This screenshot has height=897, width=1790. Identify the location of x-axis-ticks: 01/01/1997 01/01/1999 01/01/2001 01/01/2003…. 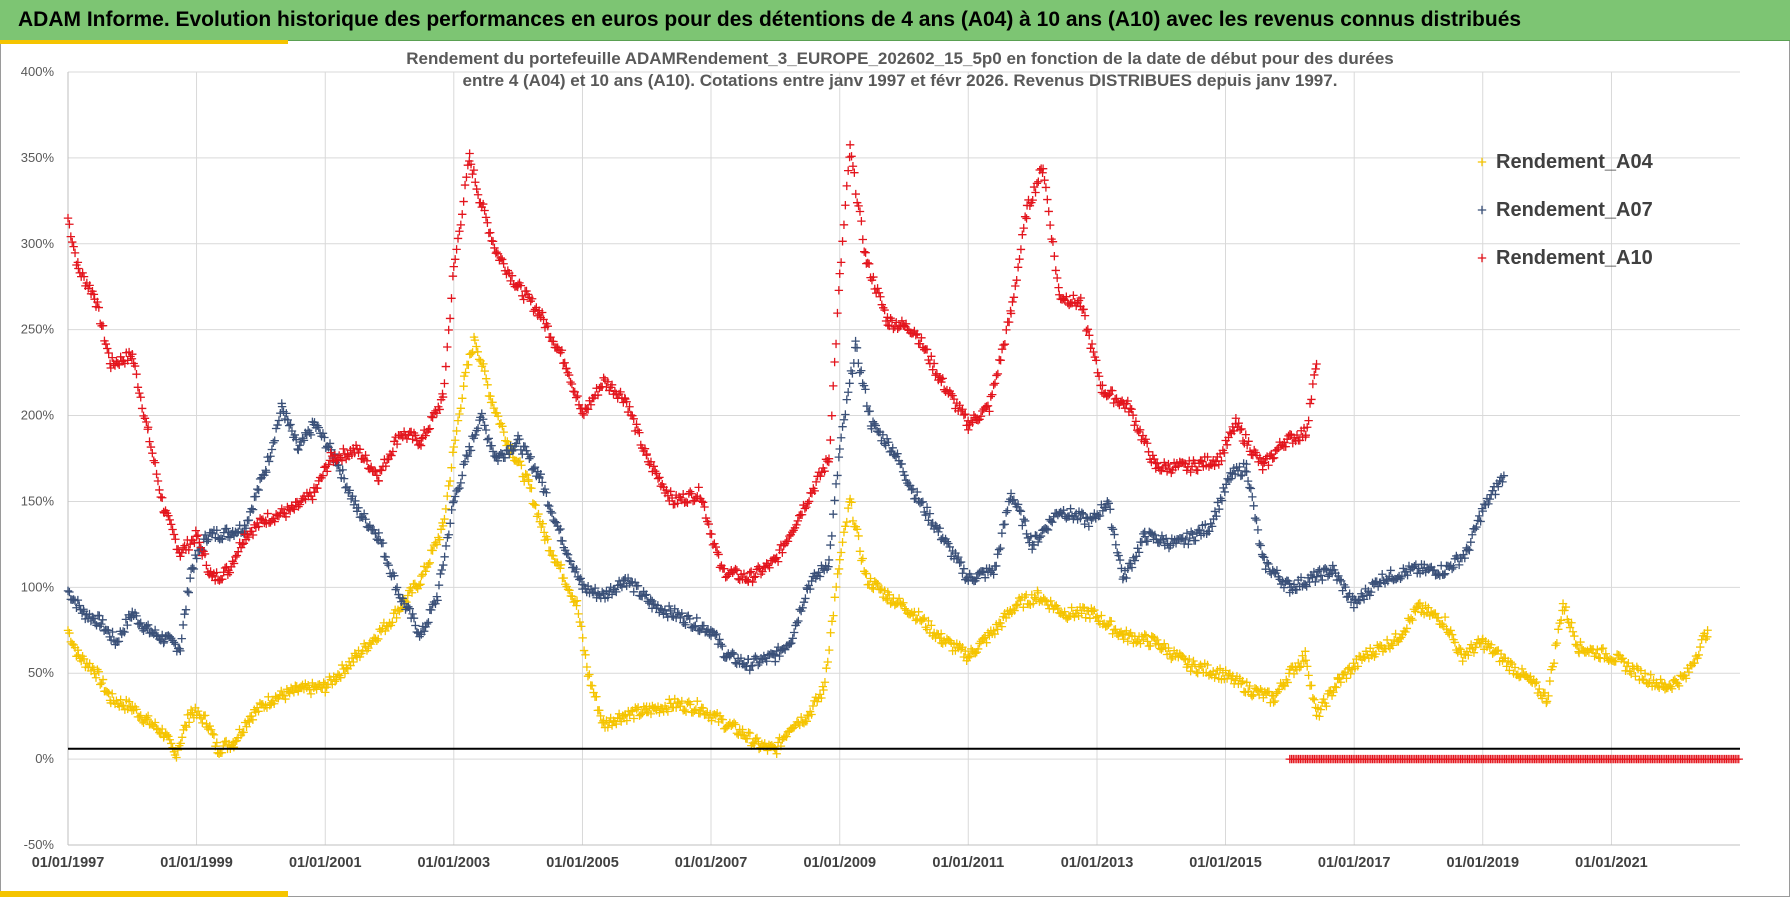
(840, 863).